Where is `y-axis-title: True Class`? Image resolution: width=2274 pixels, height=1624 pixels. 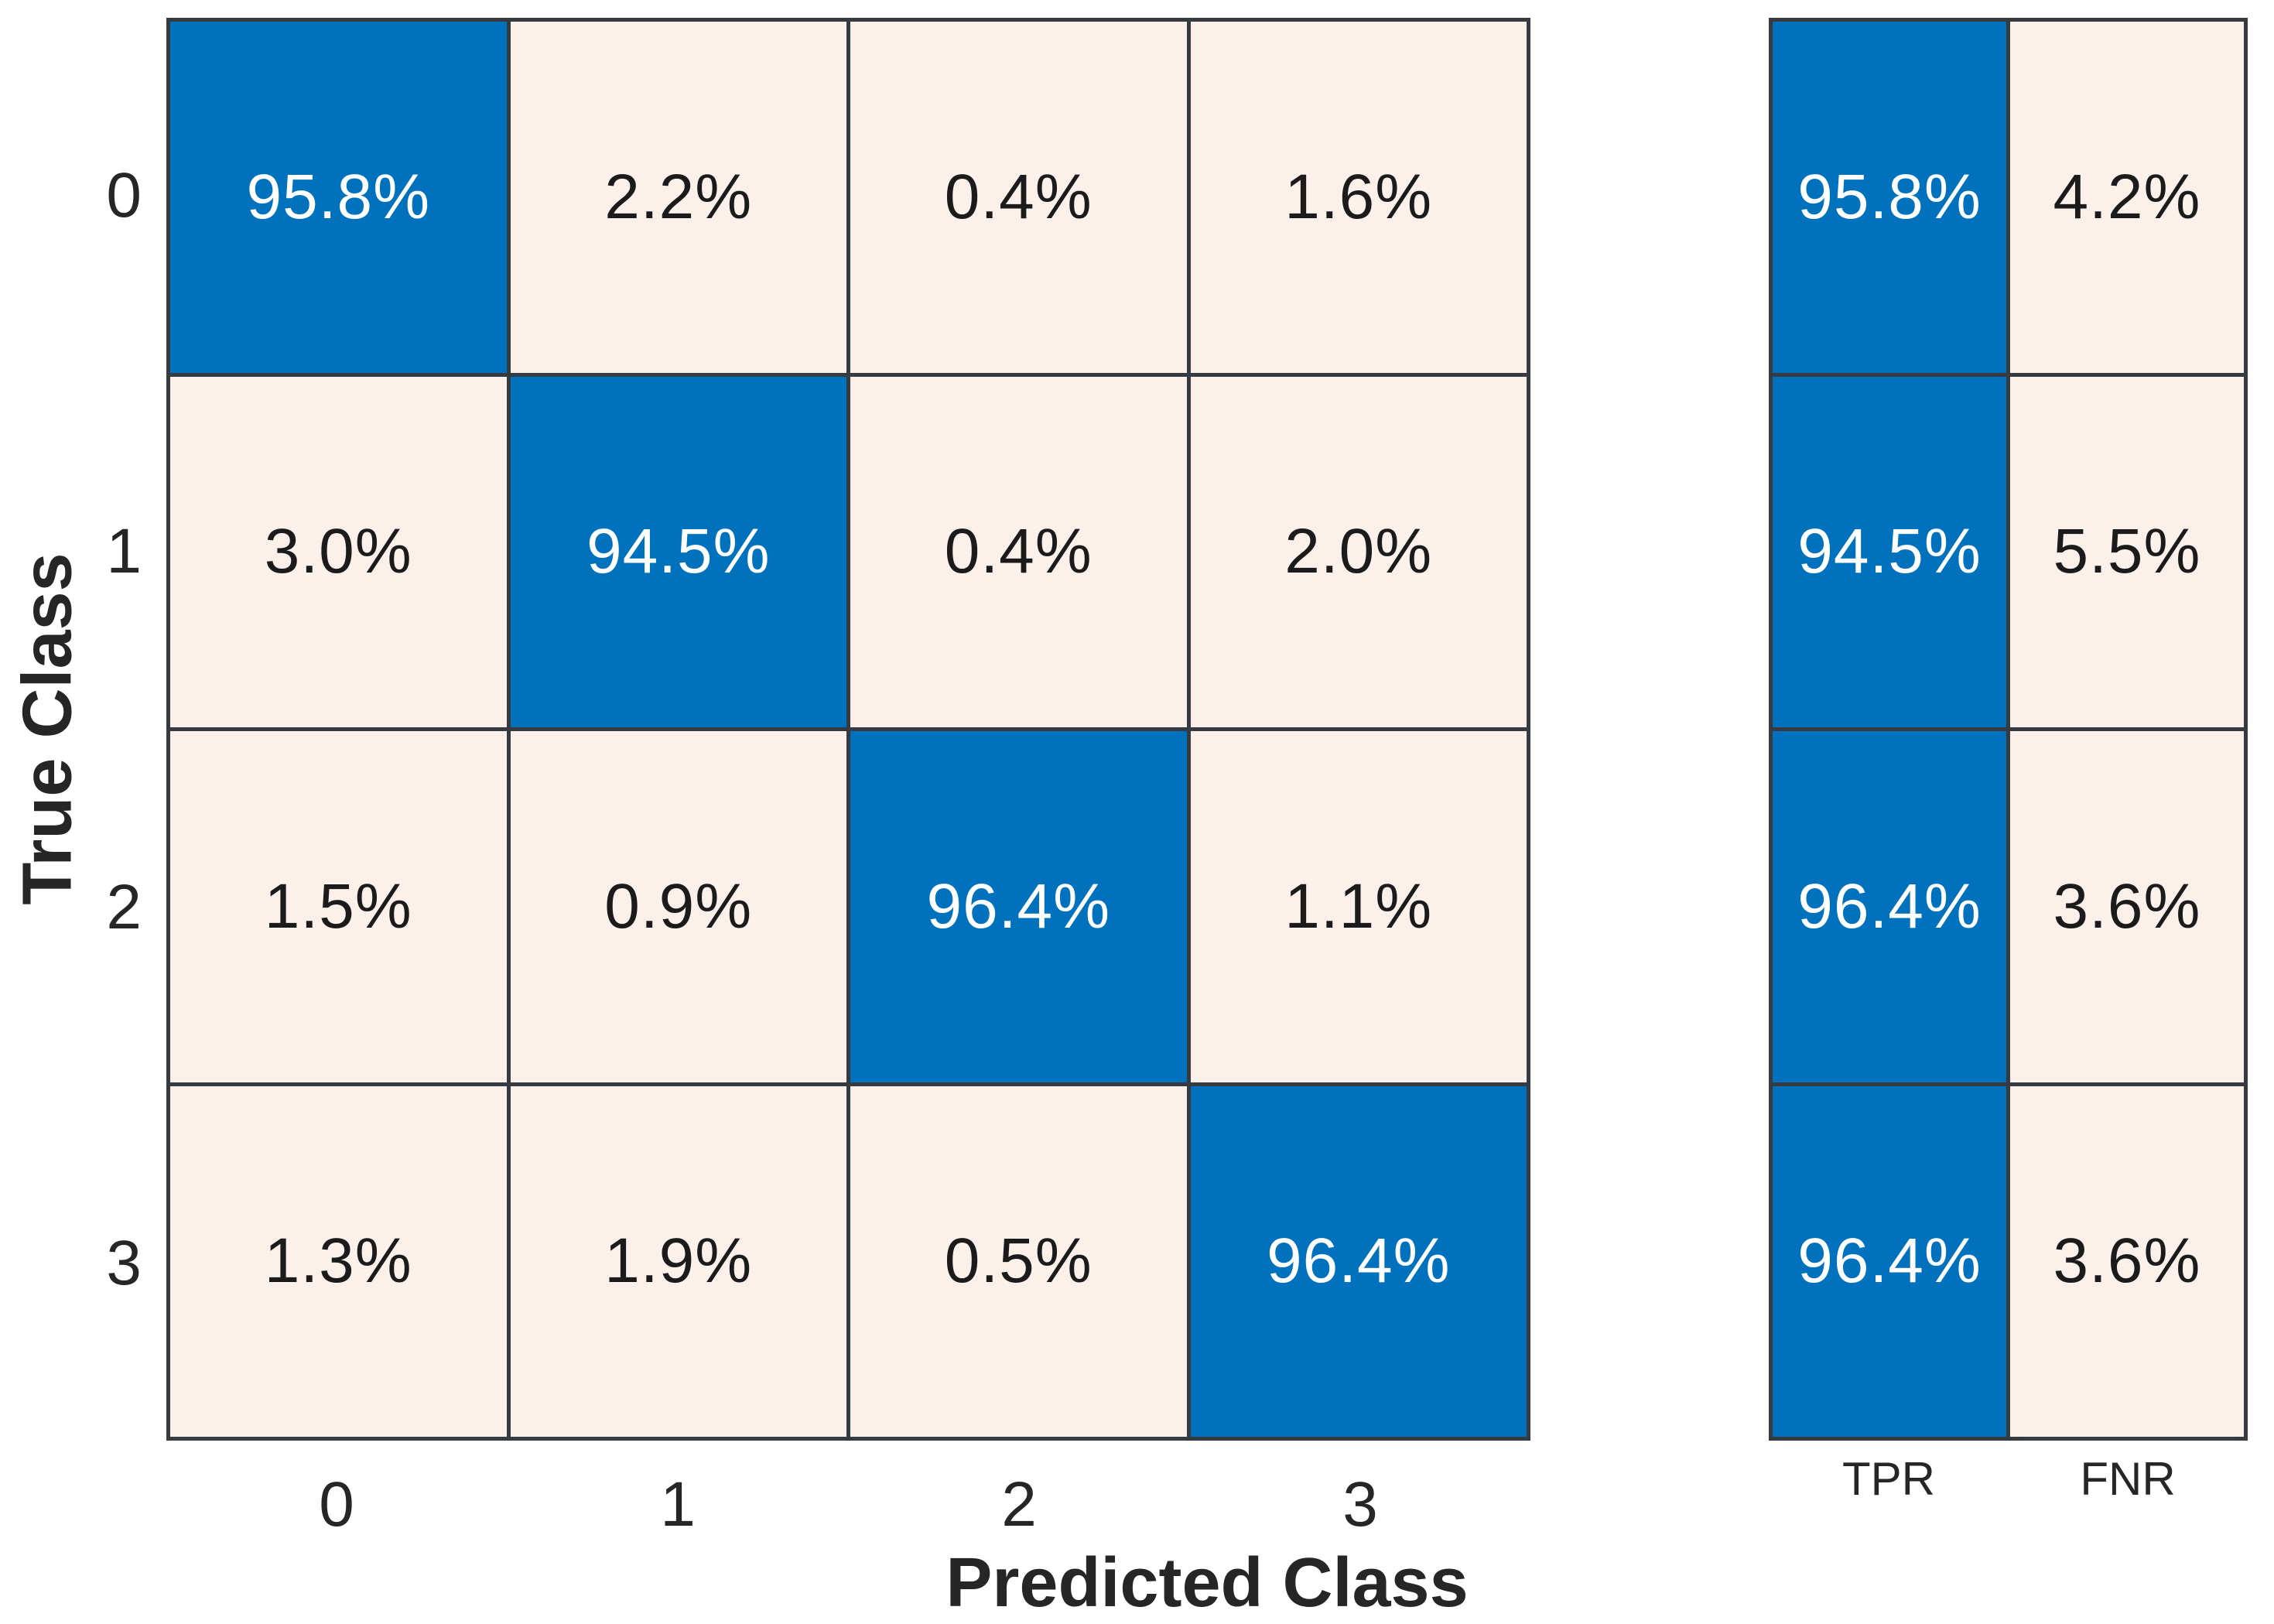
y-axis-title: True Class is located at coordinates (48, 728).